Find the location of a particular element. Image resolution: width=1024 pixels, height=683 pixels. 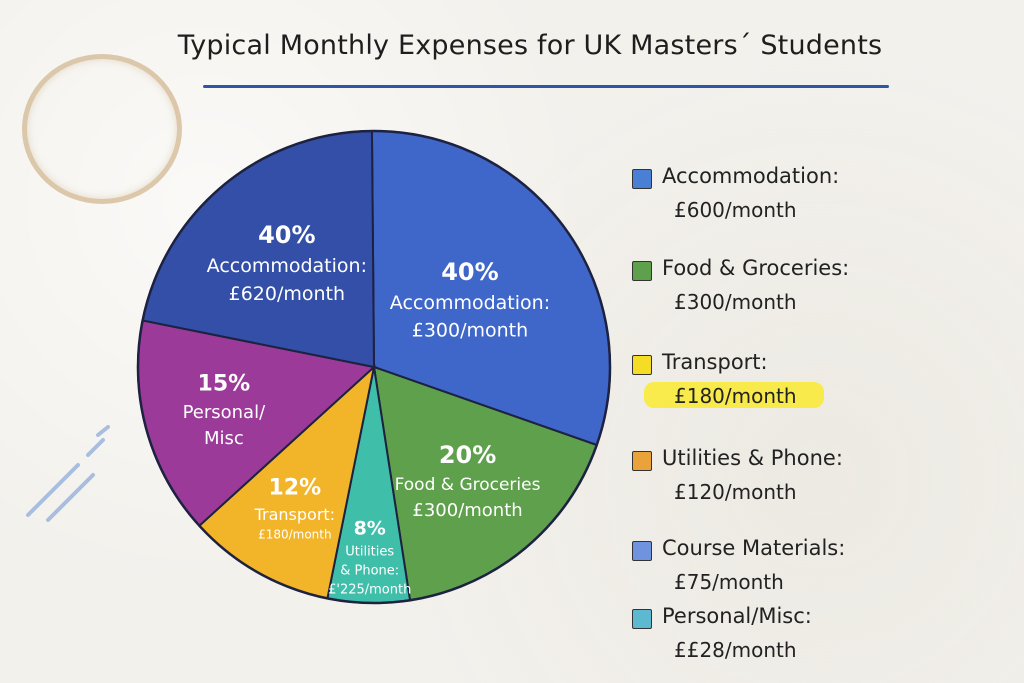

coffee-stain-decoration is located at coordinates (102, 129).